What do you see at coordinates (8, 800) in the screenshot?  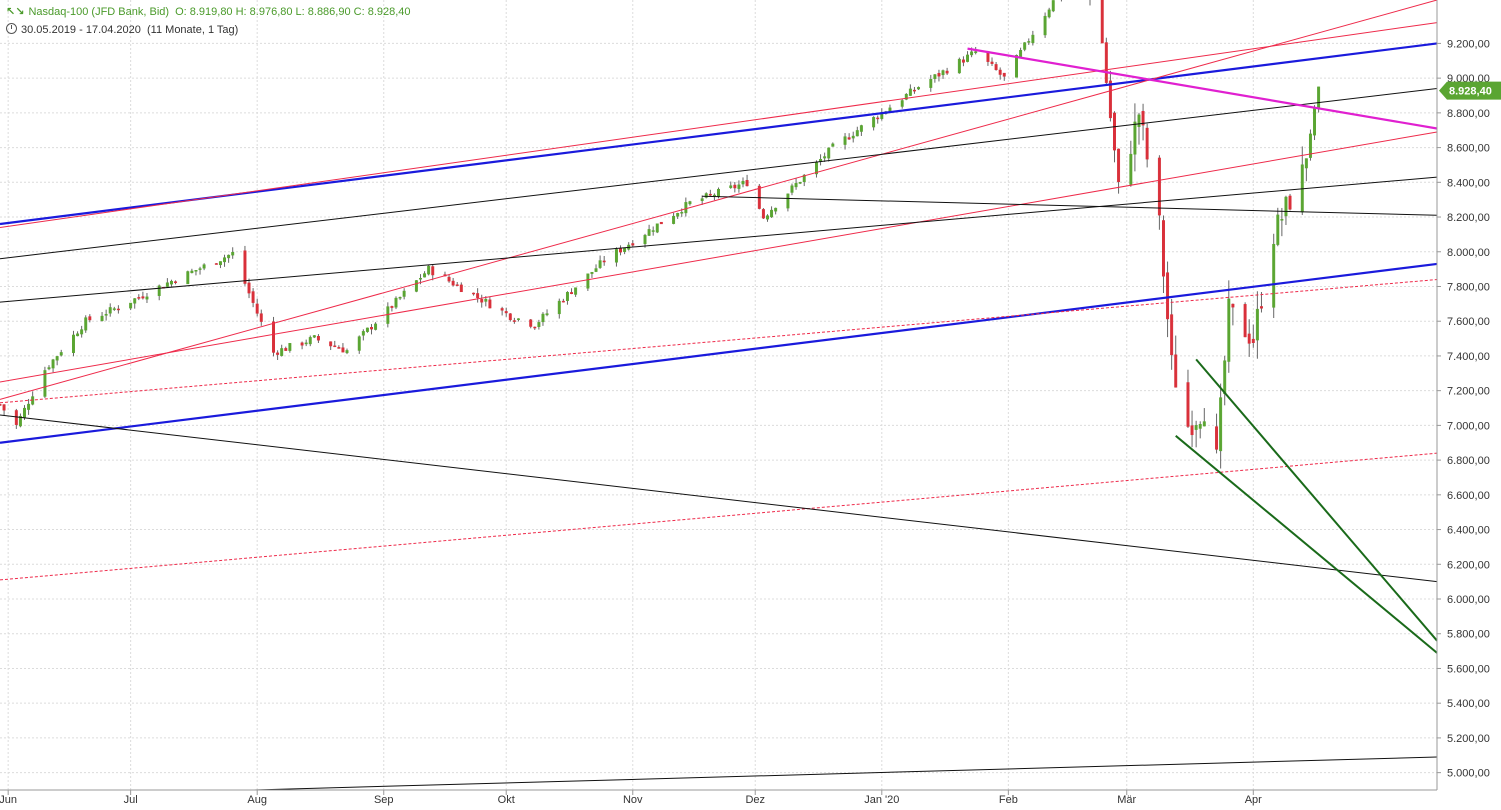 I see `x-tick-label: Jun` at bounding box center [8, 800].